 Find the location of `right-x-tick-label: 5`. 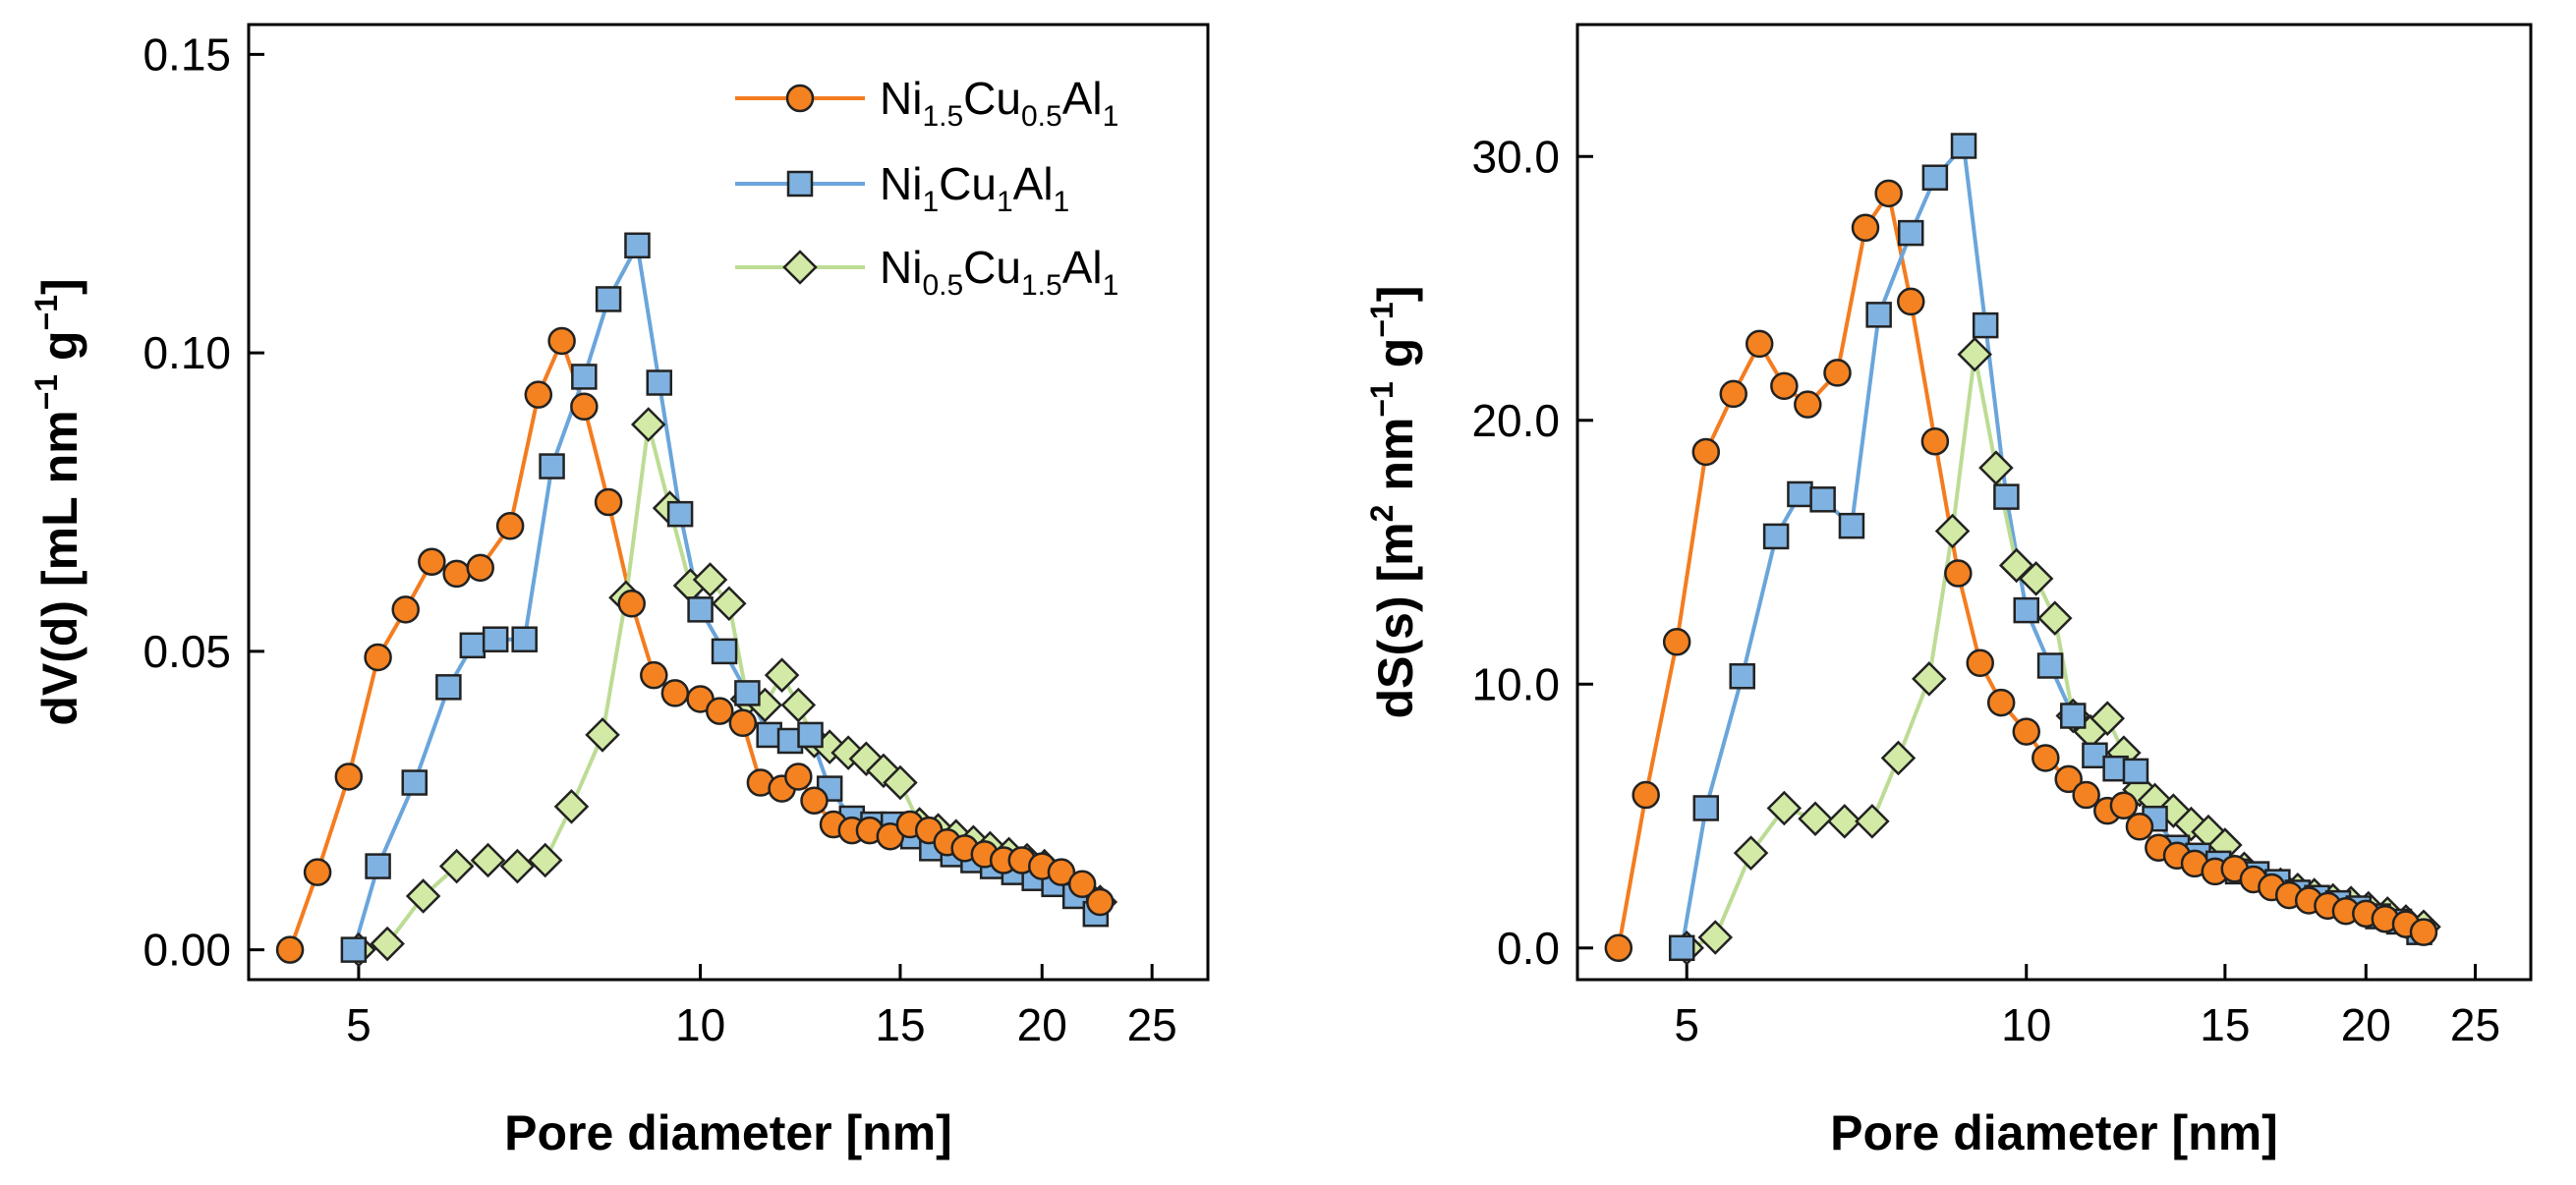

right-x-tick-label: 5 is located at coordinates (1687, 1025).